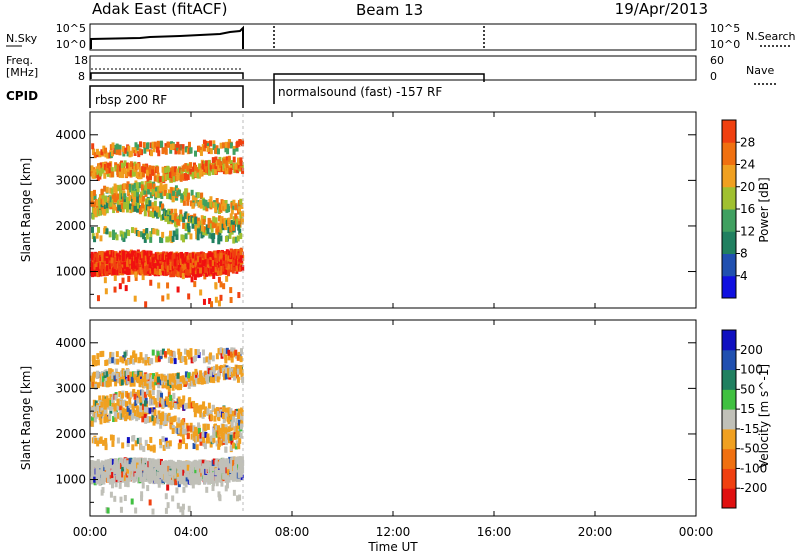  I want to click on colorbar-frame, so click(729, 419).